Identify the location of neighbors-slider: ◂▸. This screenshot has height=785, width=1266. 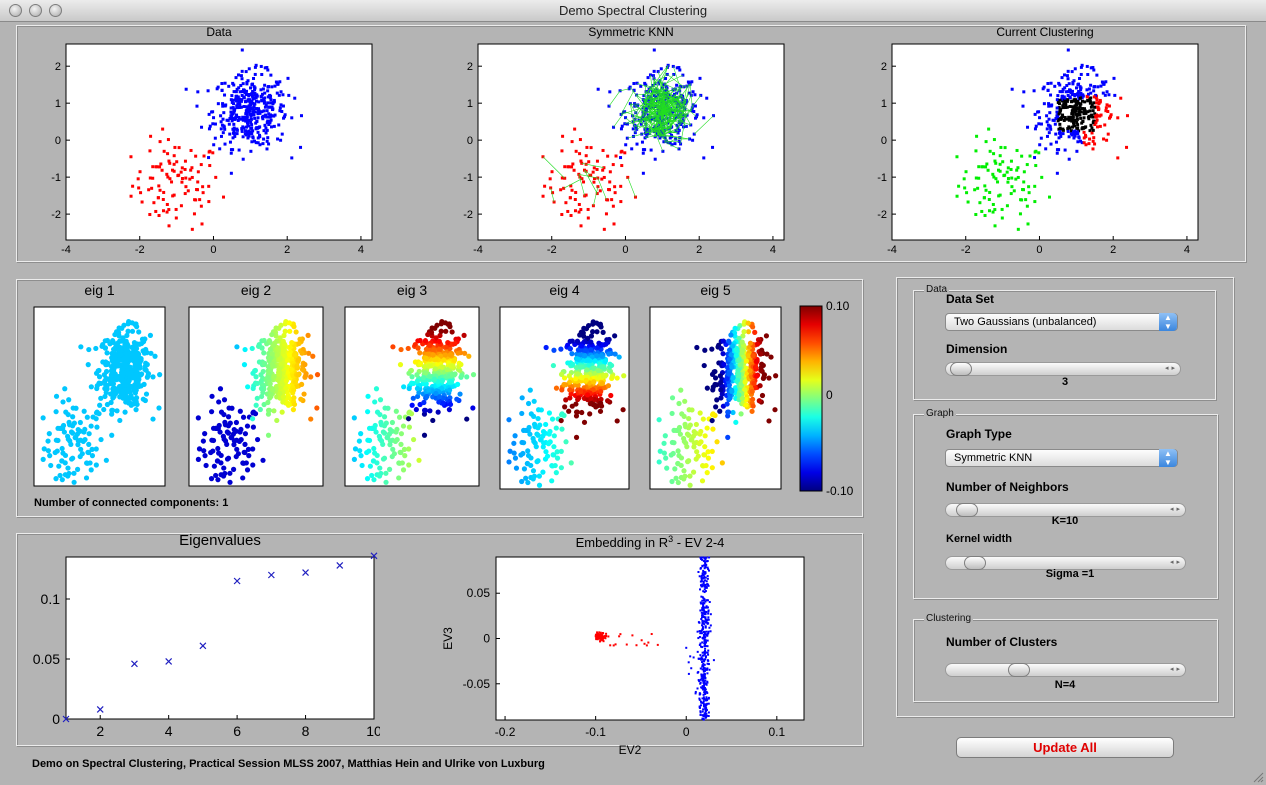
(1065, 510).